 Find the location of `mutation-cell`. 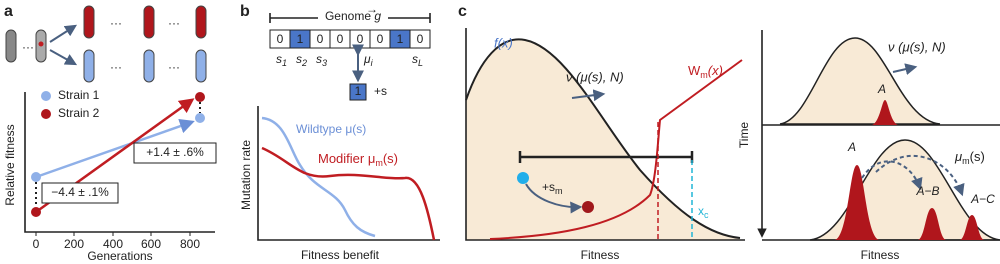

mutation-cell is located at coordinates (358, 92).